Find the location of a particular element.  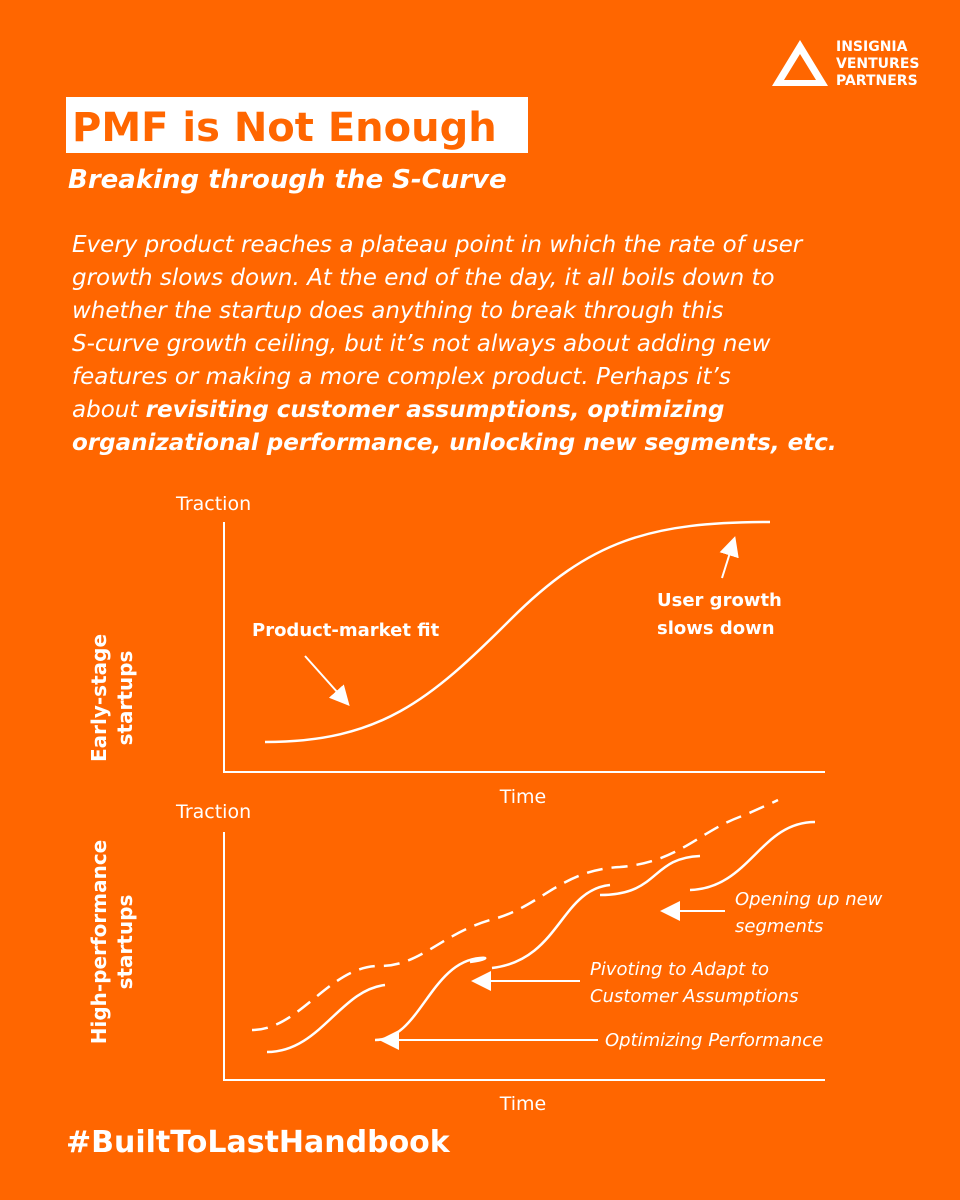

annotation: Opening up new is located at coordinates (809, 899).